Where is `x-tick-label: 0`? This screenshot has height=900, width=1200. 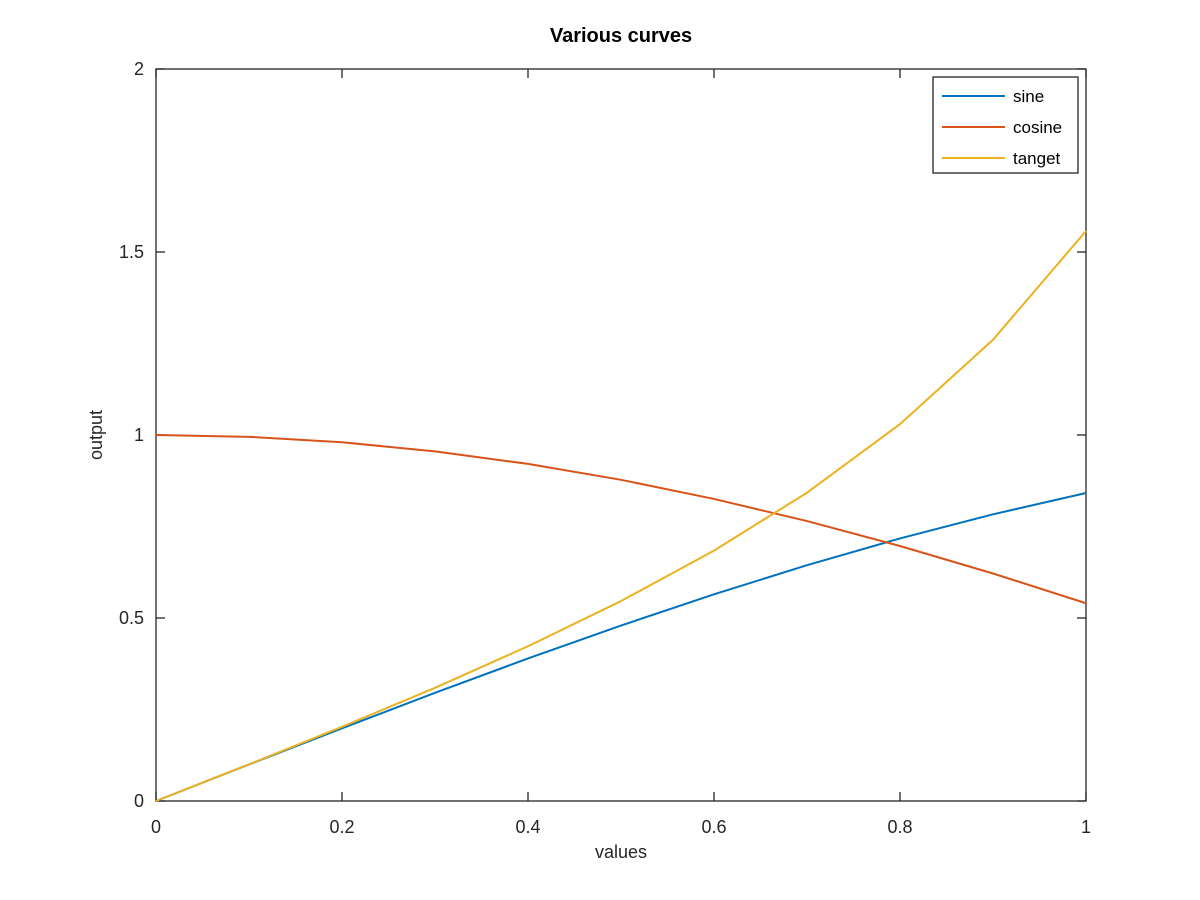
x-tick-label: 0 is located at coordinates (156, 827).